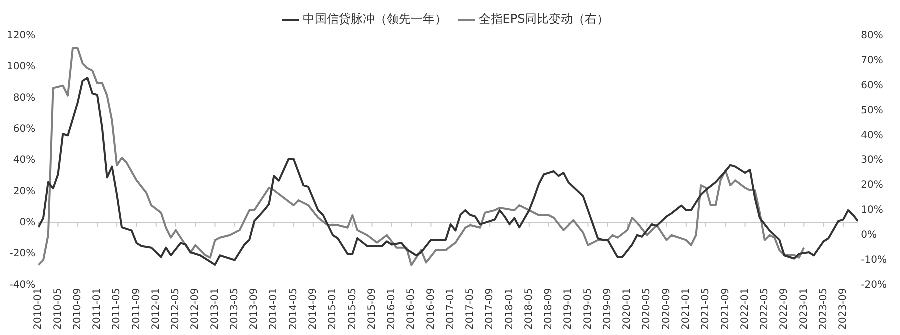  I want to click on y2-tick-label: 50%, so click(872, 110).